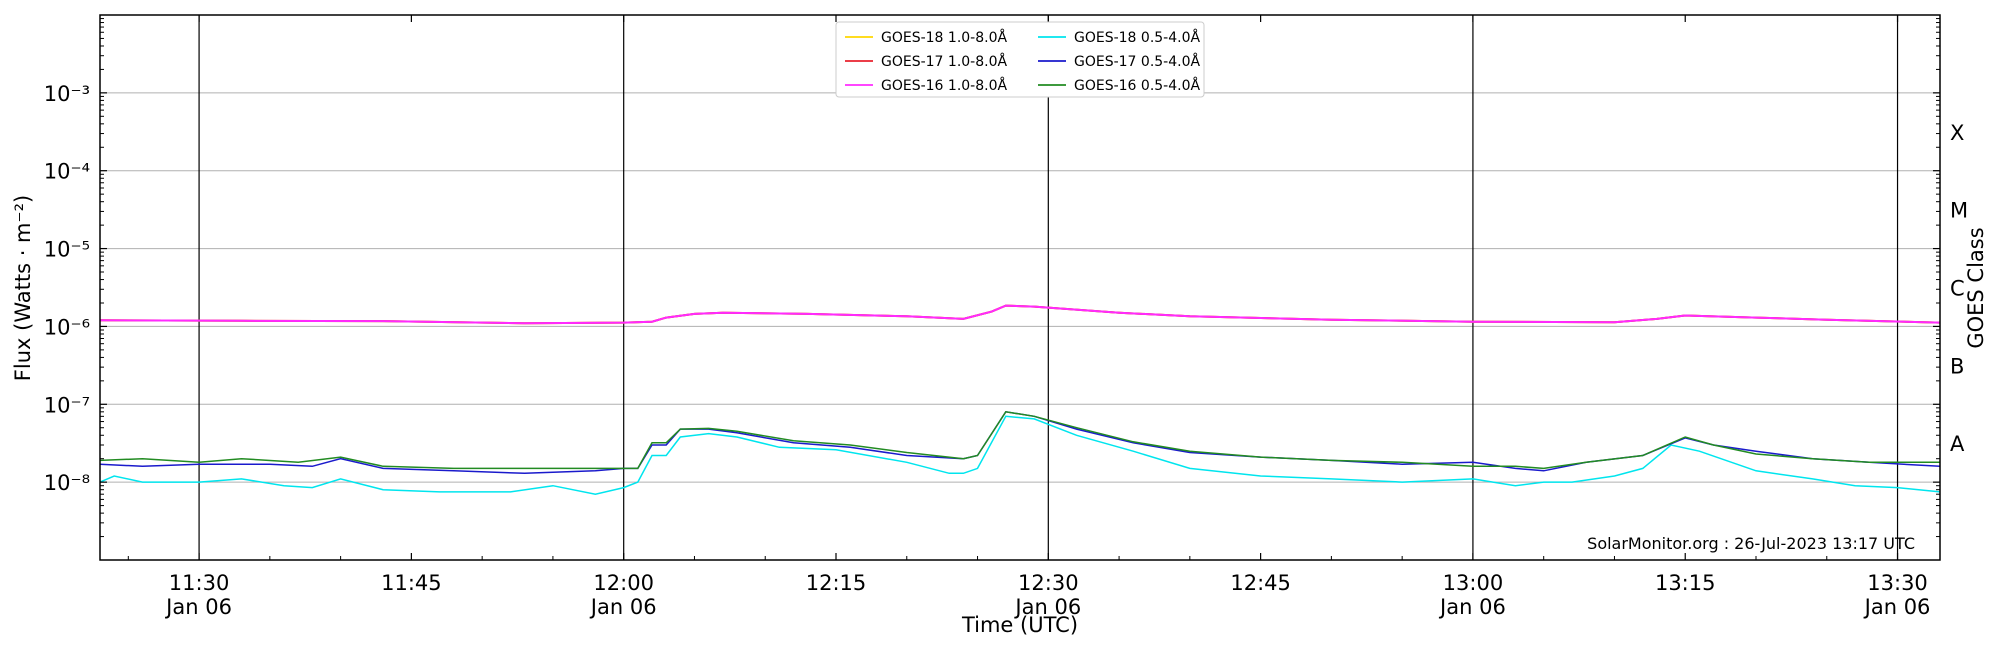 Image resolution: width=2000 pixels, height=650 pixels. Describe the element at coordinates (1137, 61) in the screenshot. I see `legend-label: GOES-17 0.5-4.0Å` at that location.